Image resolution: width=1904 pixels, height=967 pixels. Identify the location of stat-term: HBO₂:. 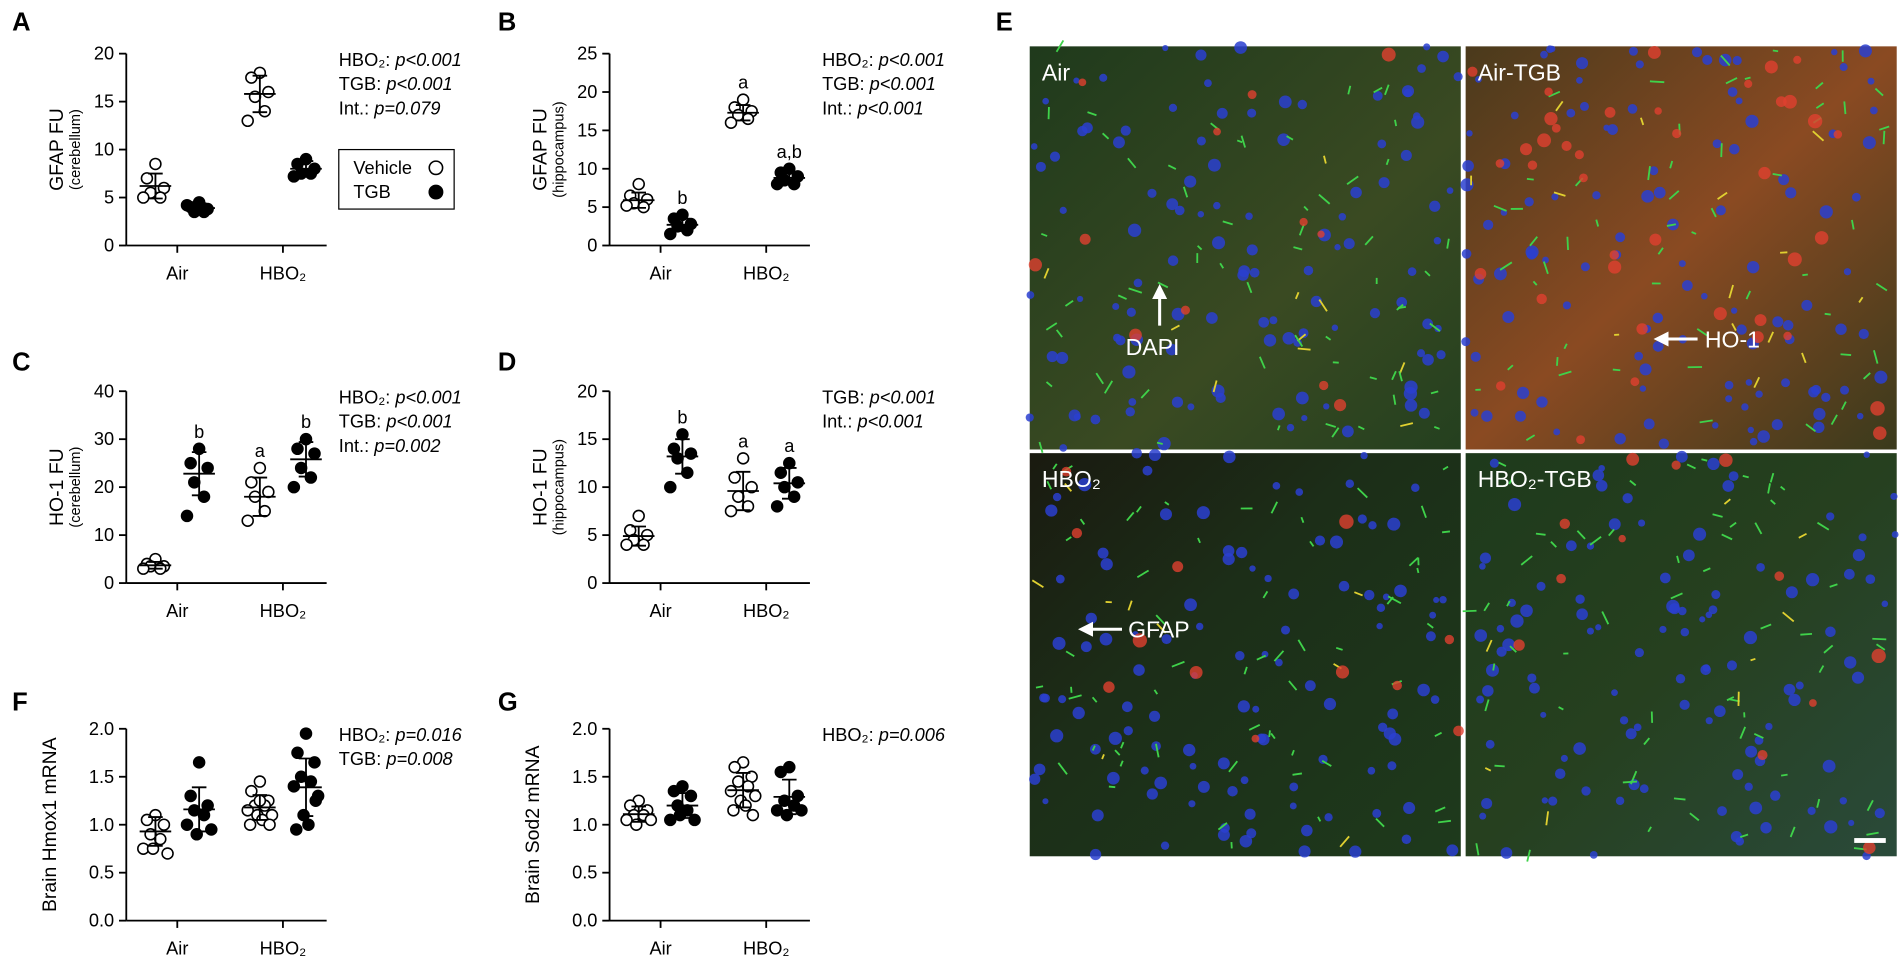
(848, 735).